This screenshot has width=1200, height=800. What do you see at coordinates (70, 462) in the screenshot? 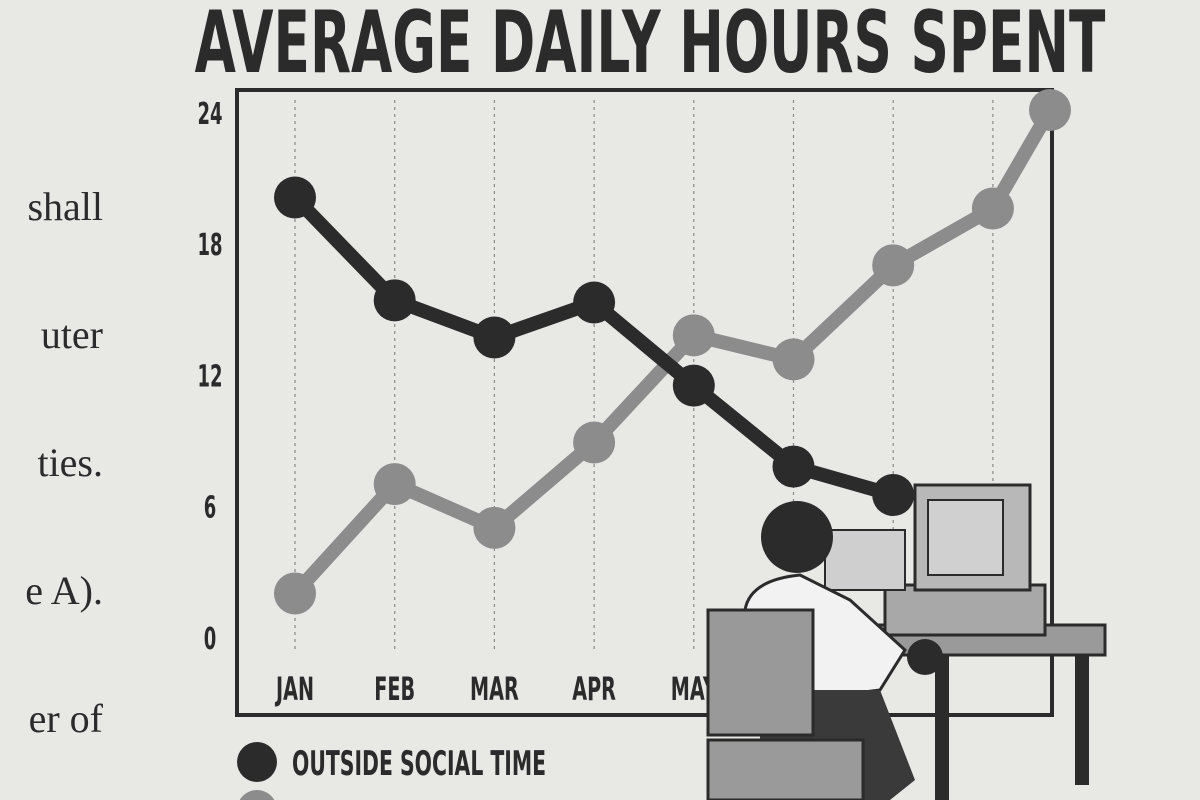
I see `side-text-line: ties.` at bounding box center [70, 462].